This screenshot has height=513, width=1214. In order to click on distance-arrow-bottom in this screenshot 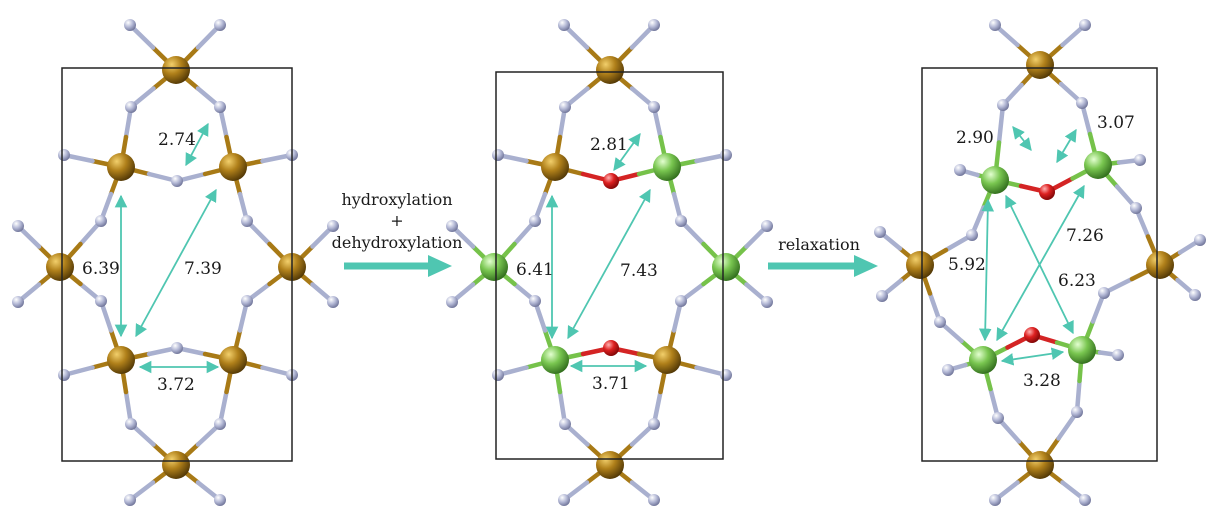, I will do `click(1032, 356)`.